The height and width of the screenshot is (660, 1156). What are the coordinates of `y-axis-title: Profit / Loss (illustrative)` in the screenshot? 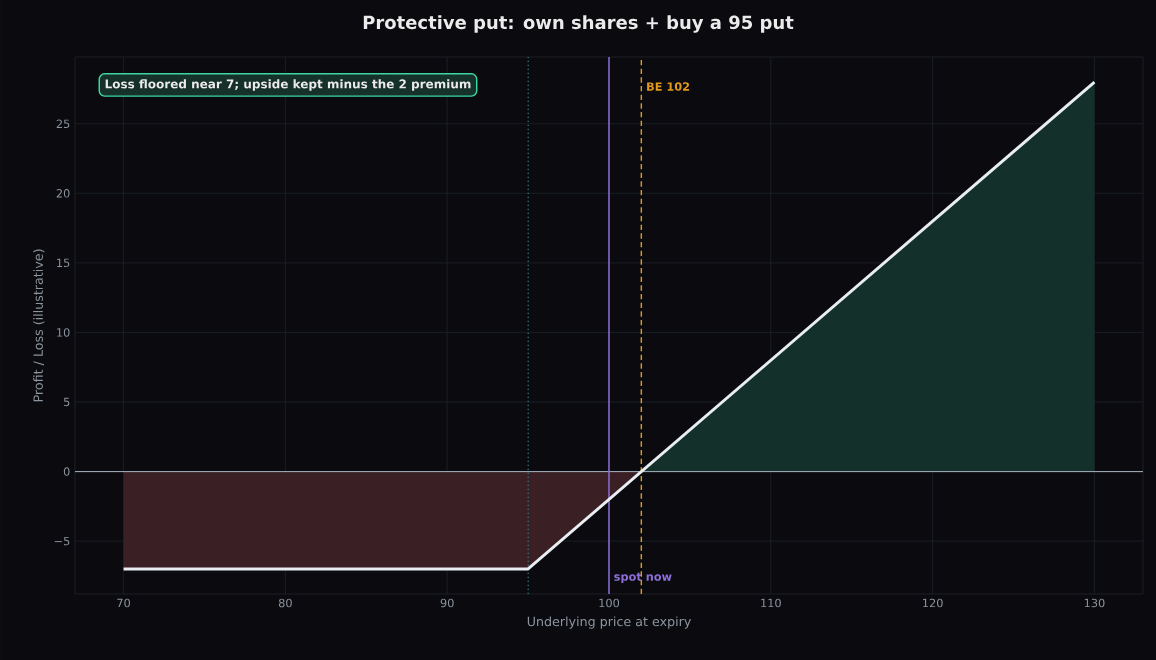 It's located at (39, 325).